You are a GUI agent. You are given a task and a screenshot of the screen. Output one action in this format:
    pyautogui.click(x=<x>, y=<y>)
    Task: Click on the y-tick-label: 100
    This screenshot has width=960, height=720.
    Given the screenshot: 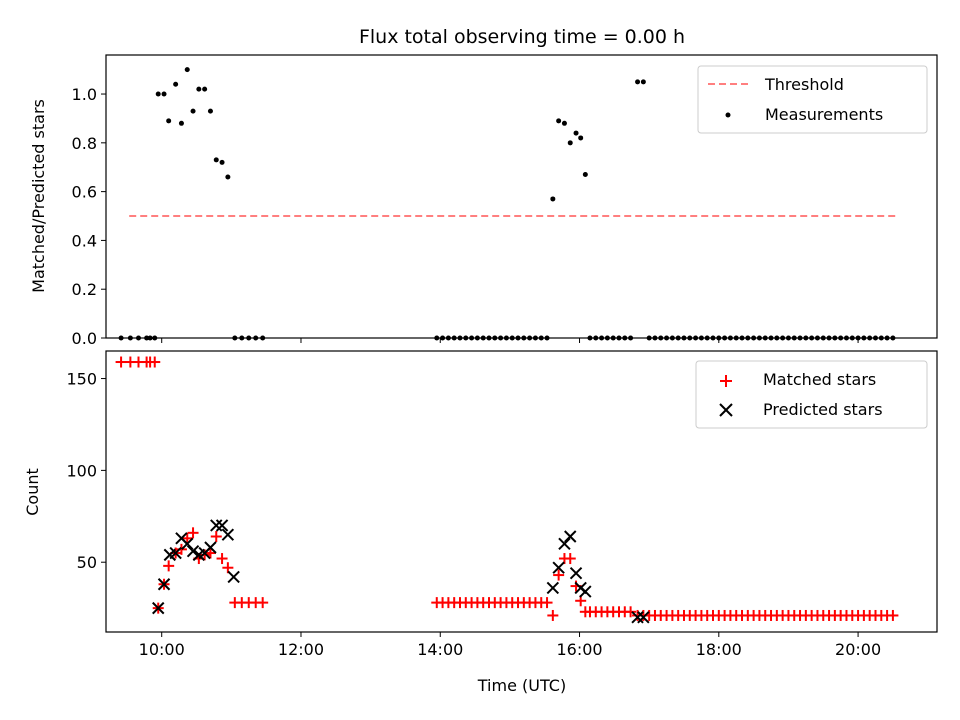 What is the action you would take?
    pyautogui.click(x=81, y=470)
    